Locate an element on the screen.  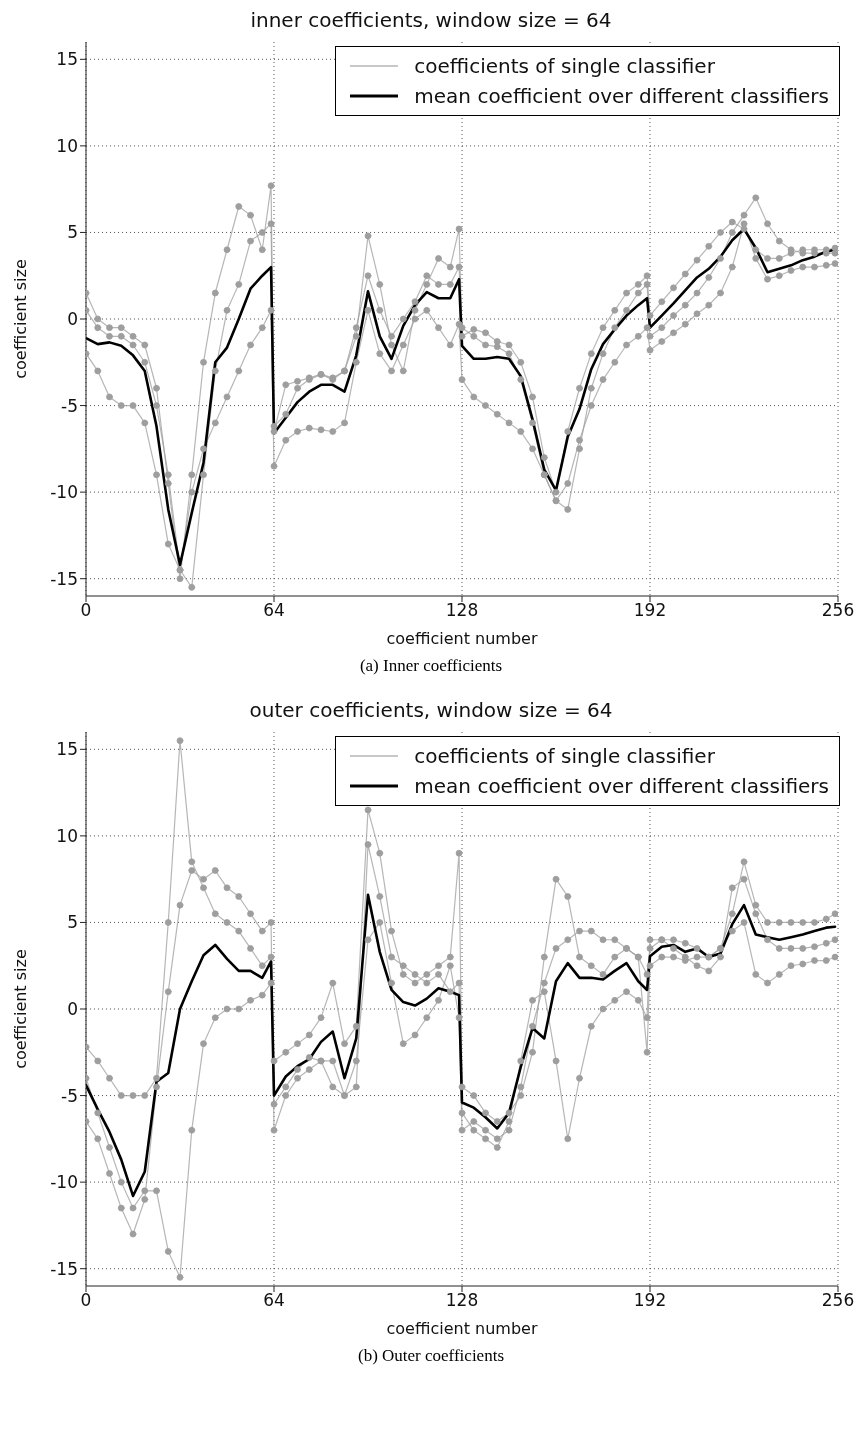
text: (b) Outer coefficients is located at coordinates (431, 1356).